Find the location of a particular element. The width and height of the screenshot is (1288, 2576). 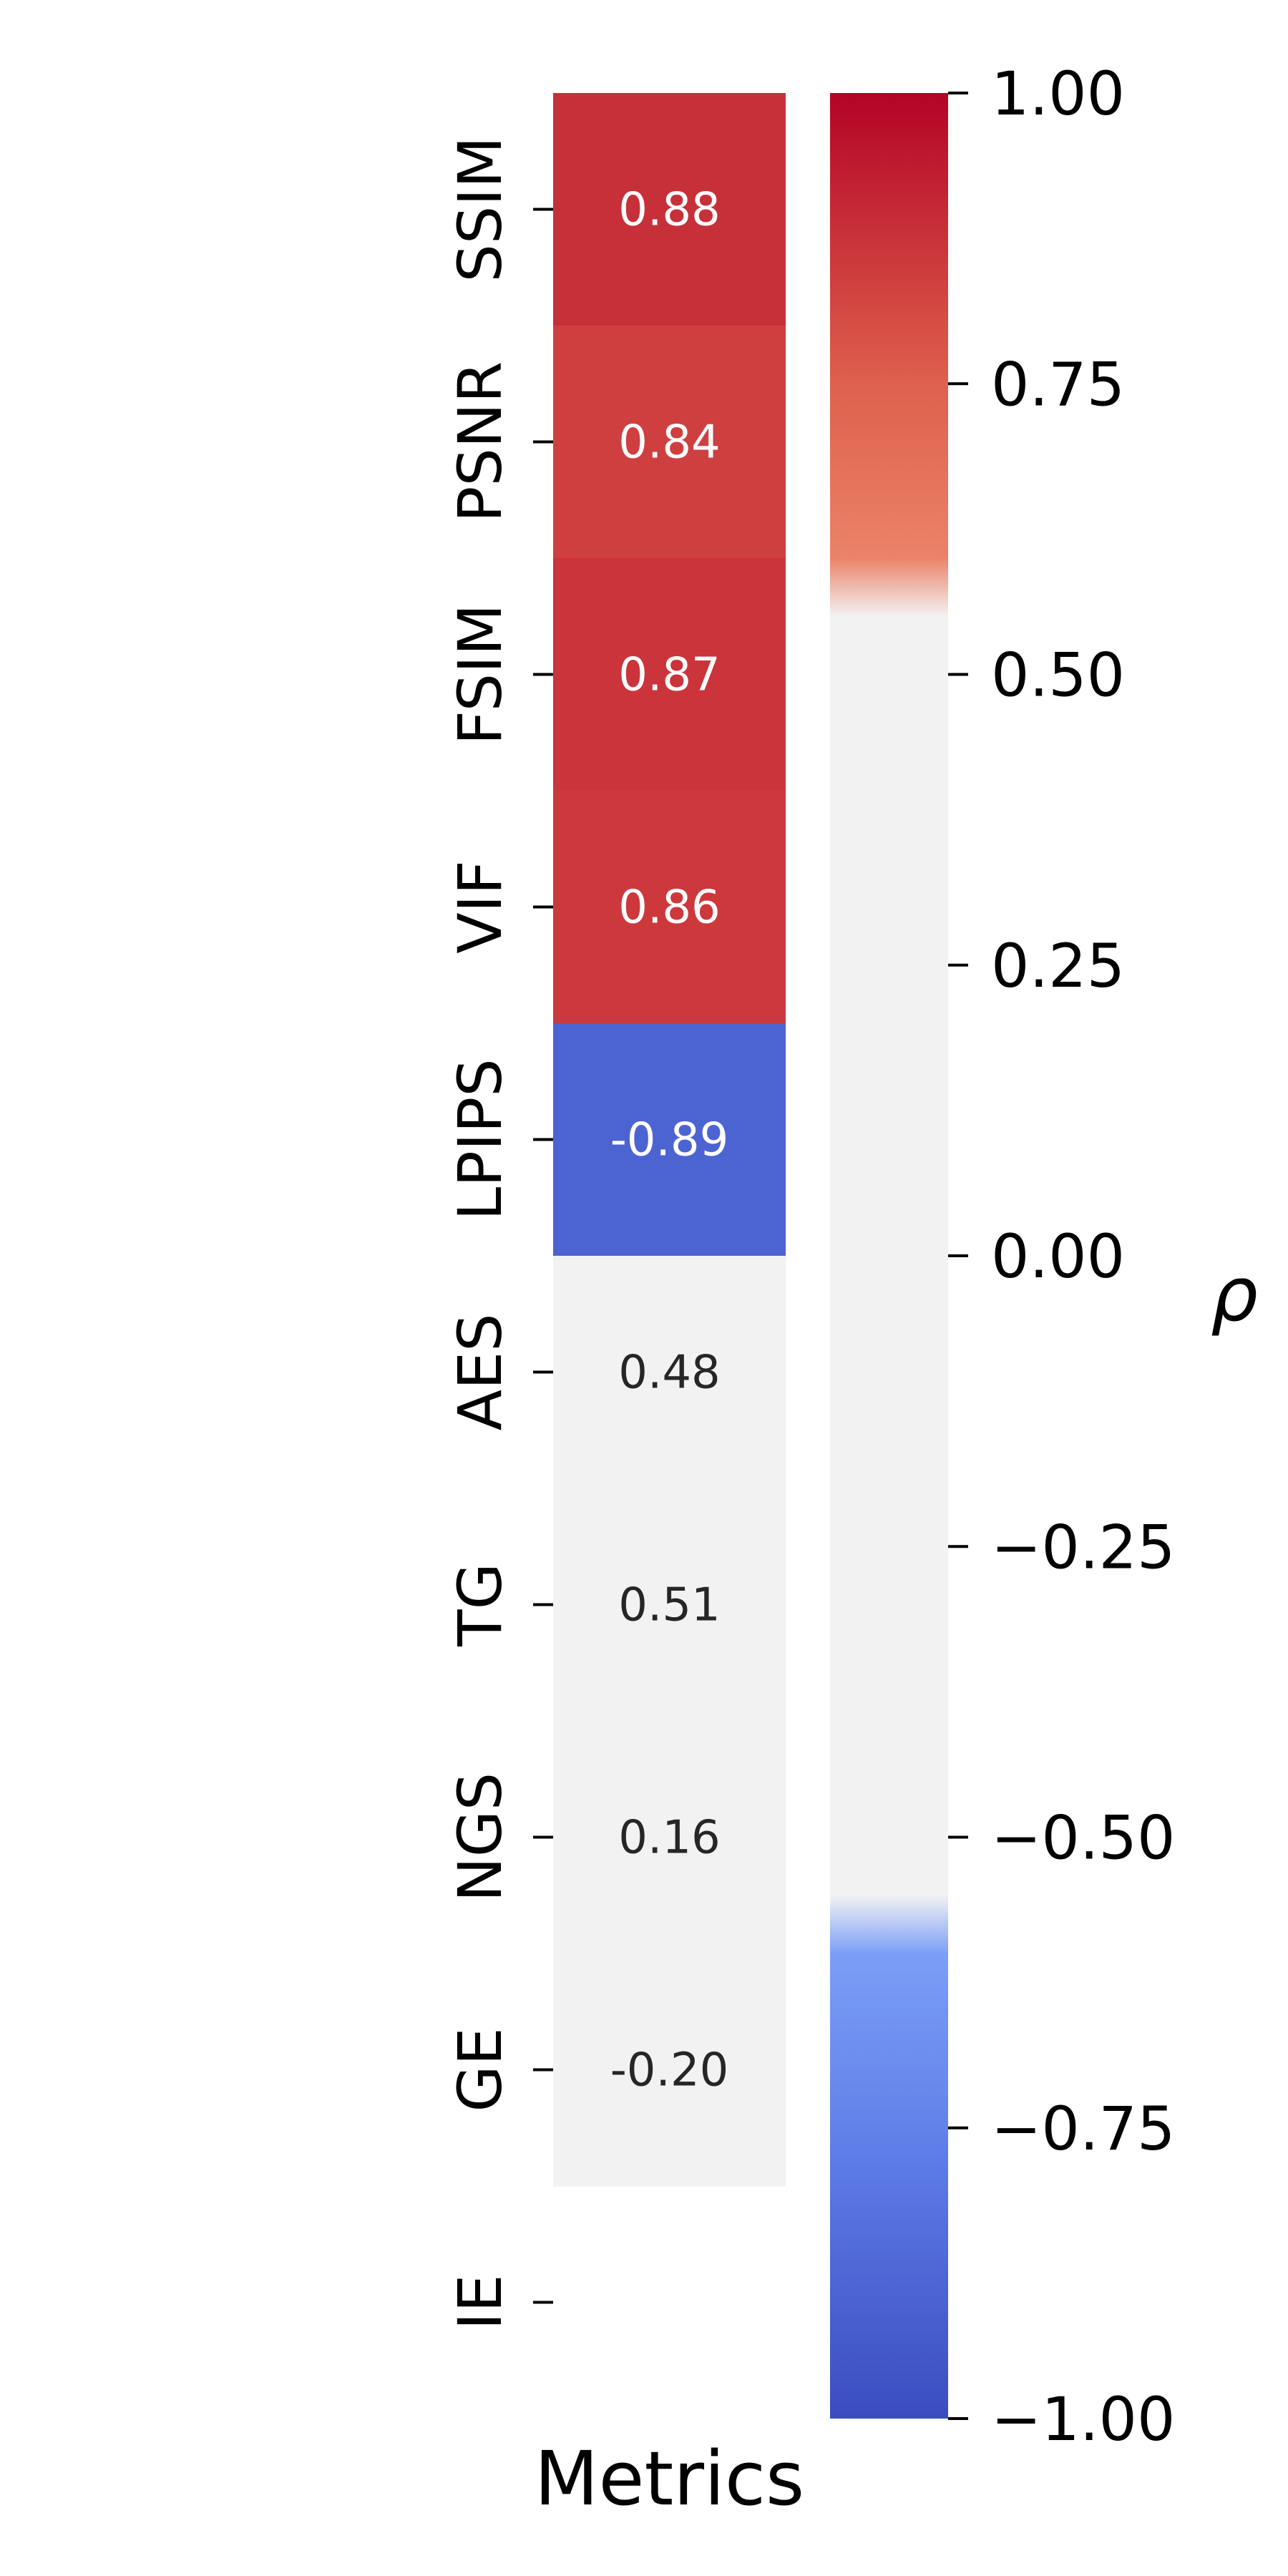

row-label-aes: AES is located at coordinates (480, 1372).